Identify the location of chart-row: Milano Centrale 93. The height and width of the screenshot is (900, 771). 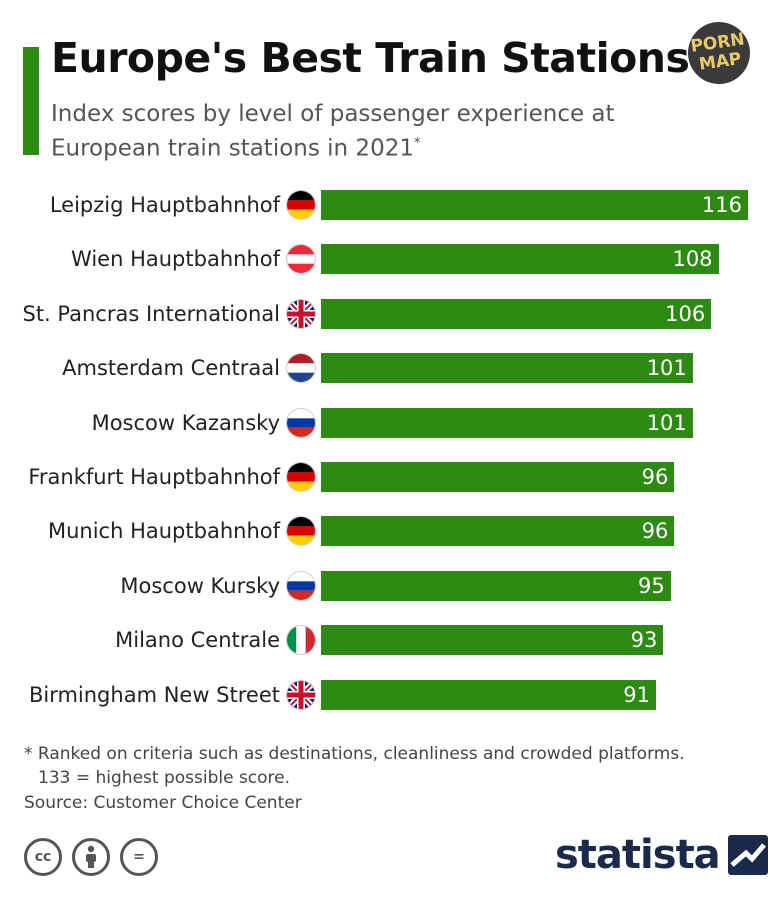
(385, 640).